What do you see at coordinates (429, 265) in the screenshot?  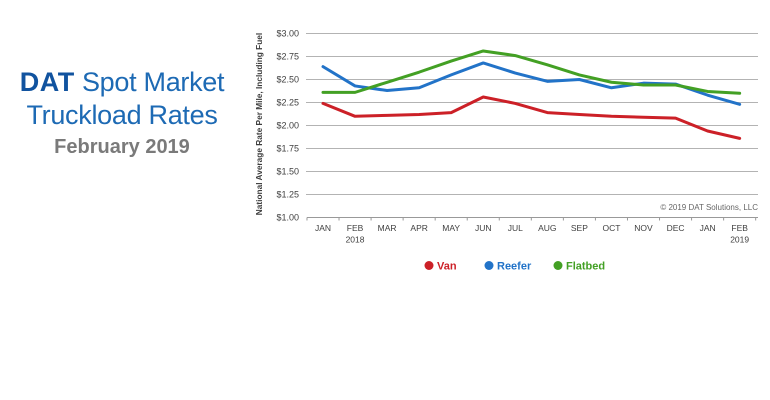 I see `legend-dot-van` at bounding box center [429, 265].